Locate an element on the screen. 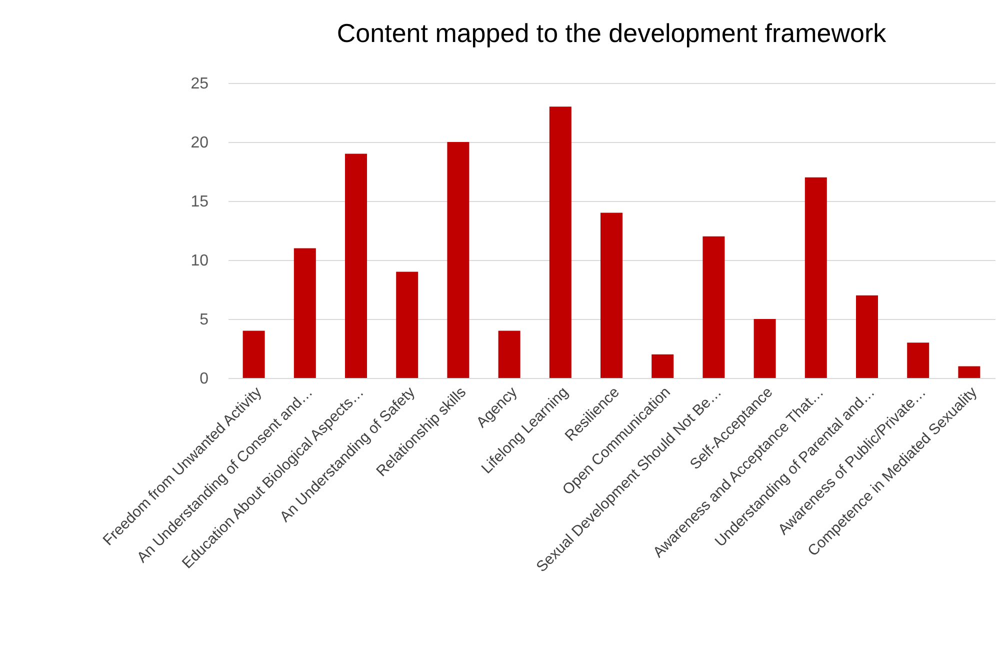 The width and height of the screenshot is (997, 651). y-tick-label: 20 is located at coordinates (199, 143).